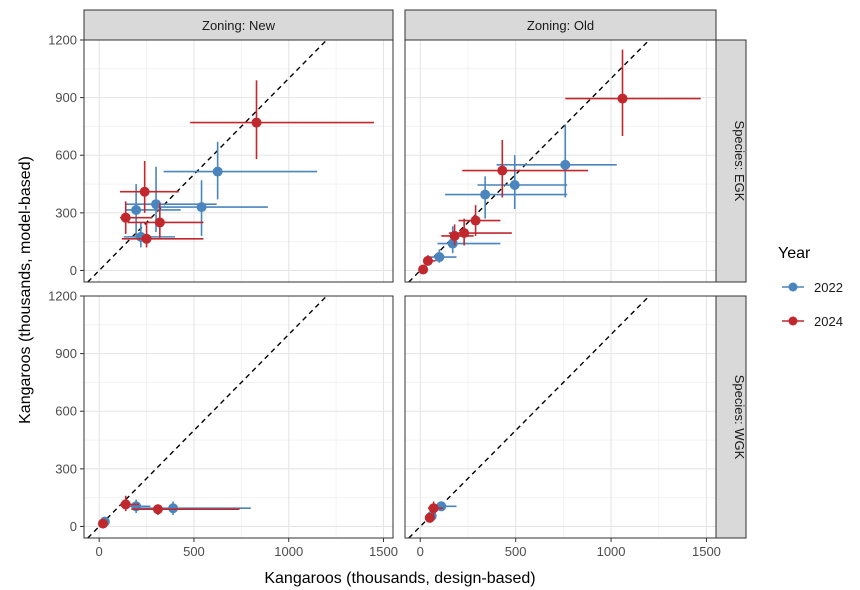 The width and height of the screenshot is (860, 590). Describe the element at coordinates (399, 578) in the screenshot. I see `x-axis-title: Kangaroos (thousands, design-based)` at that location.